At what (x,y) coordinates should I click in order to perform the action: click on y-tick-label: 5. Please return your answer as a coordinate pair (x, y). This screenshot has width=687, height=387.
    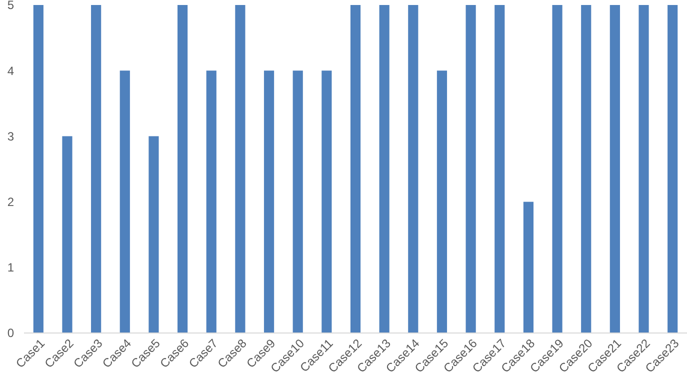
    Looking at the image, I should click on (10, 6).